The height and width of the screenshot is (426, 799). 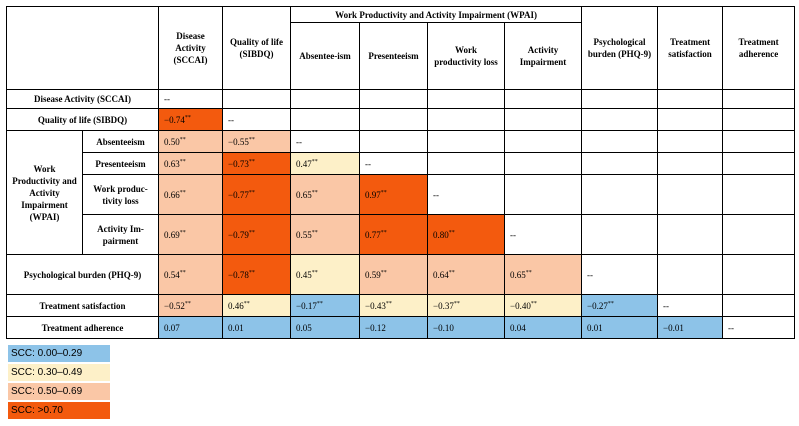 I want to click on legend-item: SCC: 0.50–0.69, so click(x=59, y=391).